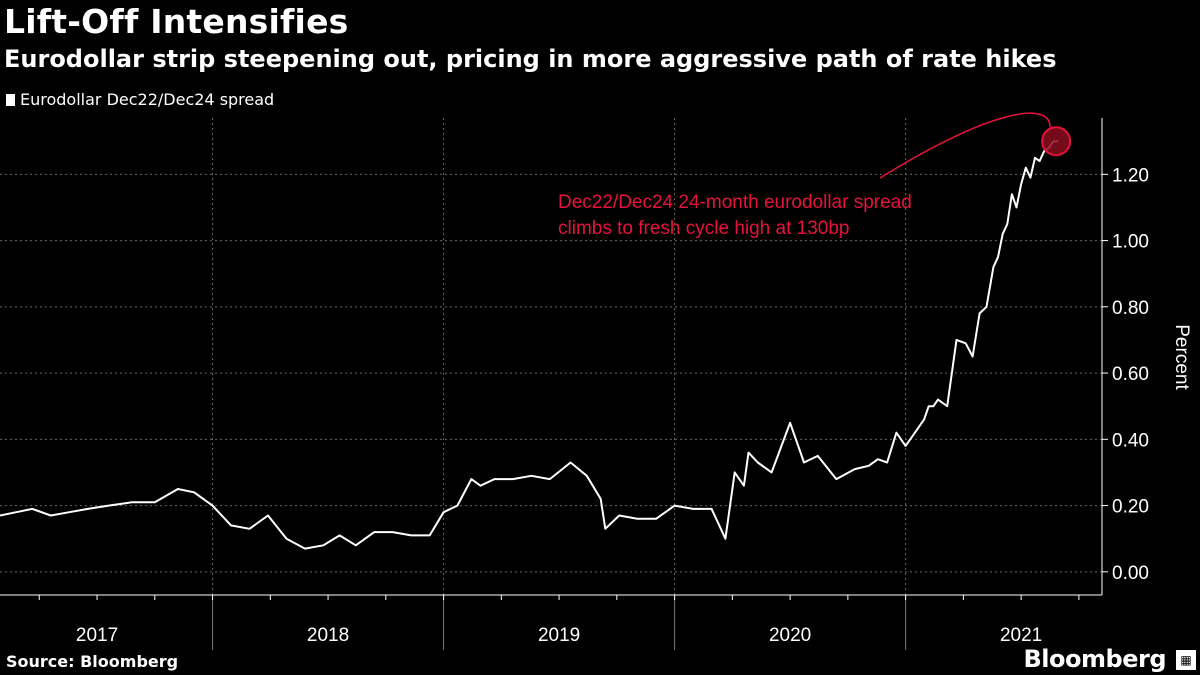 Image resolution: width=1200 pixels, height=675 pixels. What do you see at coordinates (1056, 141) in the screenshot?
I see `annotation-marker` at bounding box center [1056, 141].